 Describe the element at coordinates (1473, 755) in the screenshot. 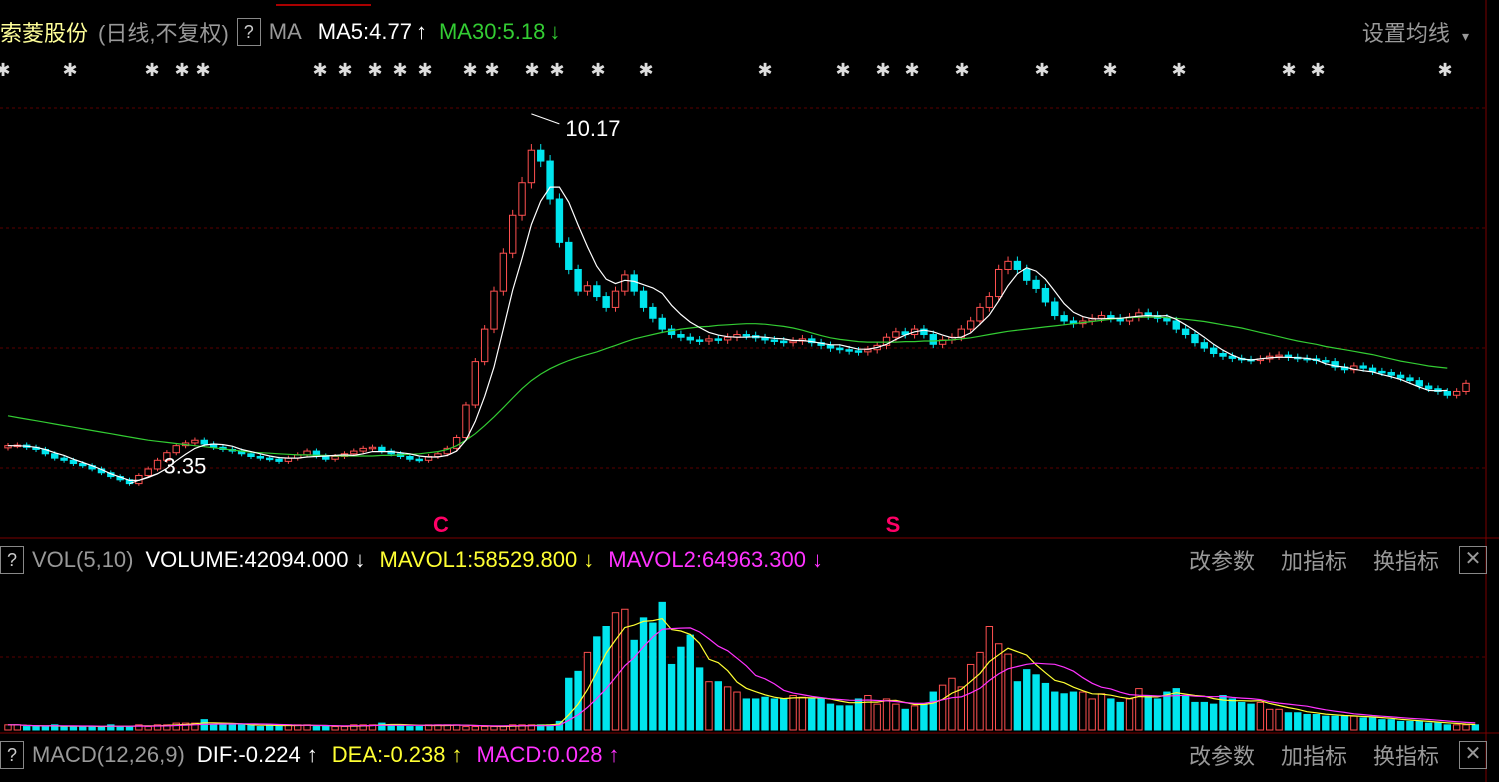

I see `macd-close-icon: ✕` at that location.